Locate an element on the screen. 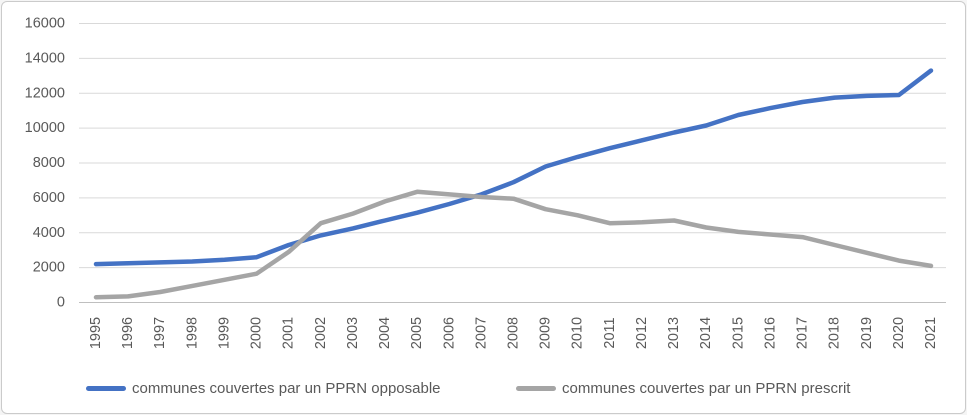 This screenshot has width=967, height=415. x-tick-label: 2015 is located at coordinates (738, 333).